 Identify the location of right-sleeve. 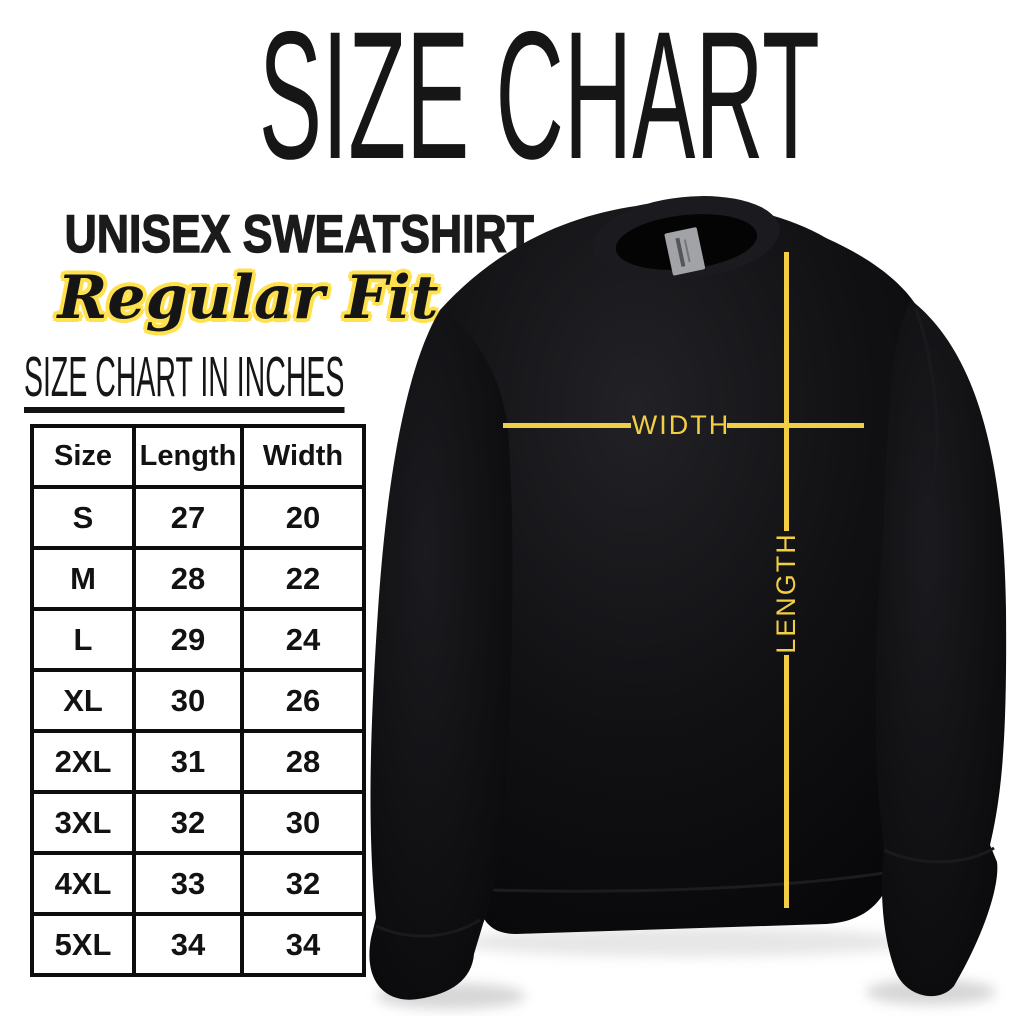
(941, 648).